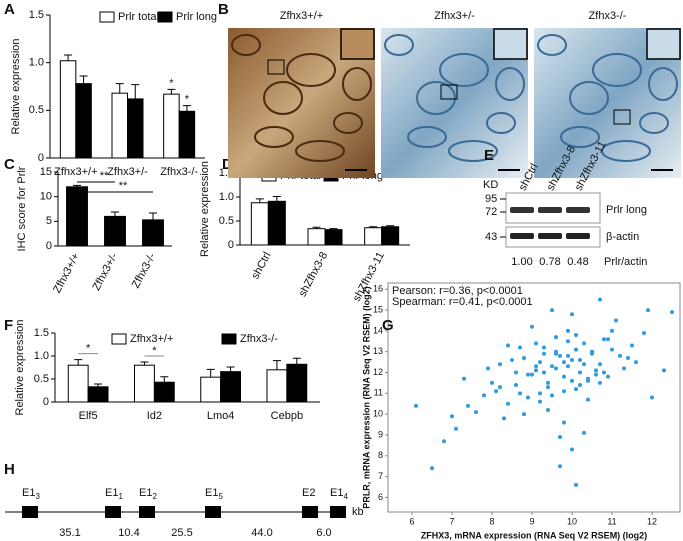 The height and width of the screenshot is (541, 683). Describe the element at coordinates (301, 16) in the screenshot. I see `image-label: Zfhx3+/+` at that location.